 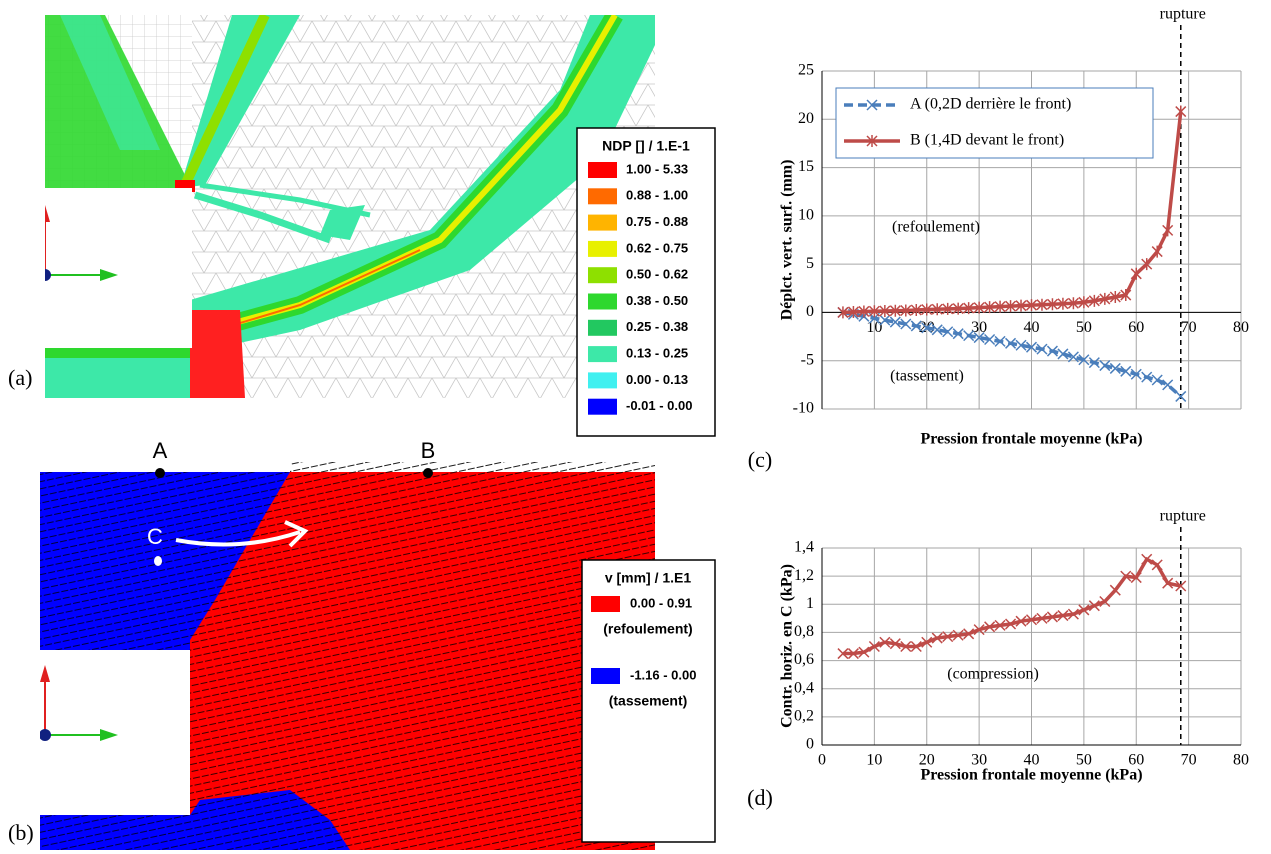 What do you see at coordinates (647, 629) in the screenshot?
I see `legend-note: (refoulement)` at bounding box center [647, 629].